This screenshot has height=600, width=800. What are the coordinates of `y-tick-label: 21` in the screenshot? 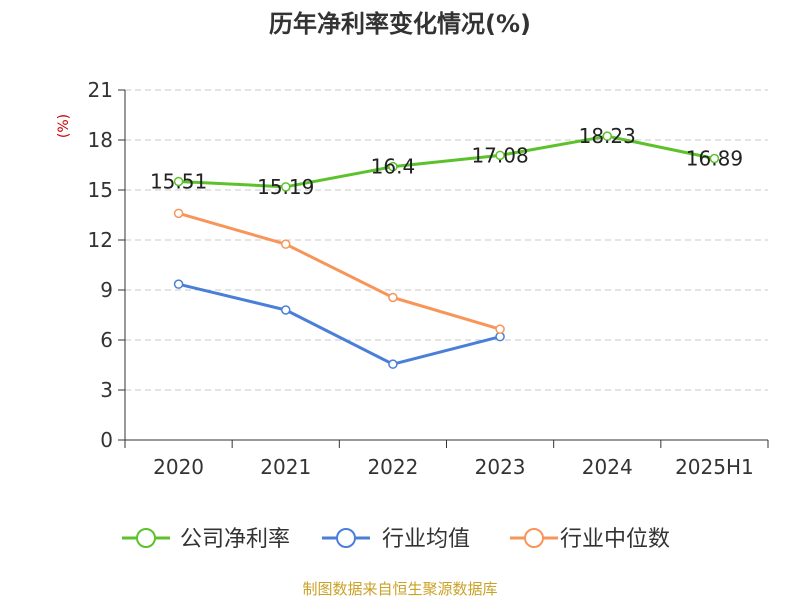 It's located at (100, 90).